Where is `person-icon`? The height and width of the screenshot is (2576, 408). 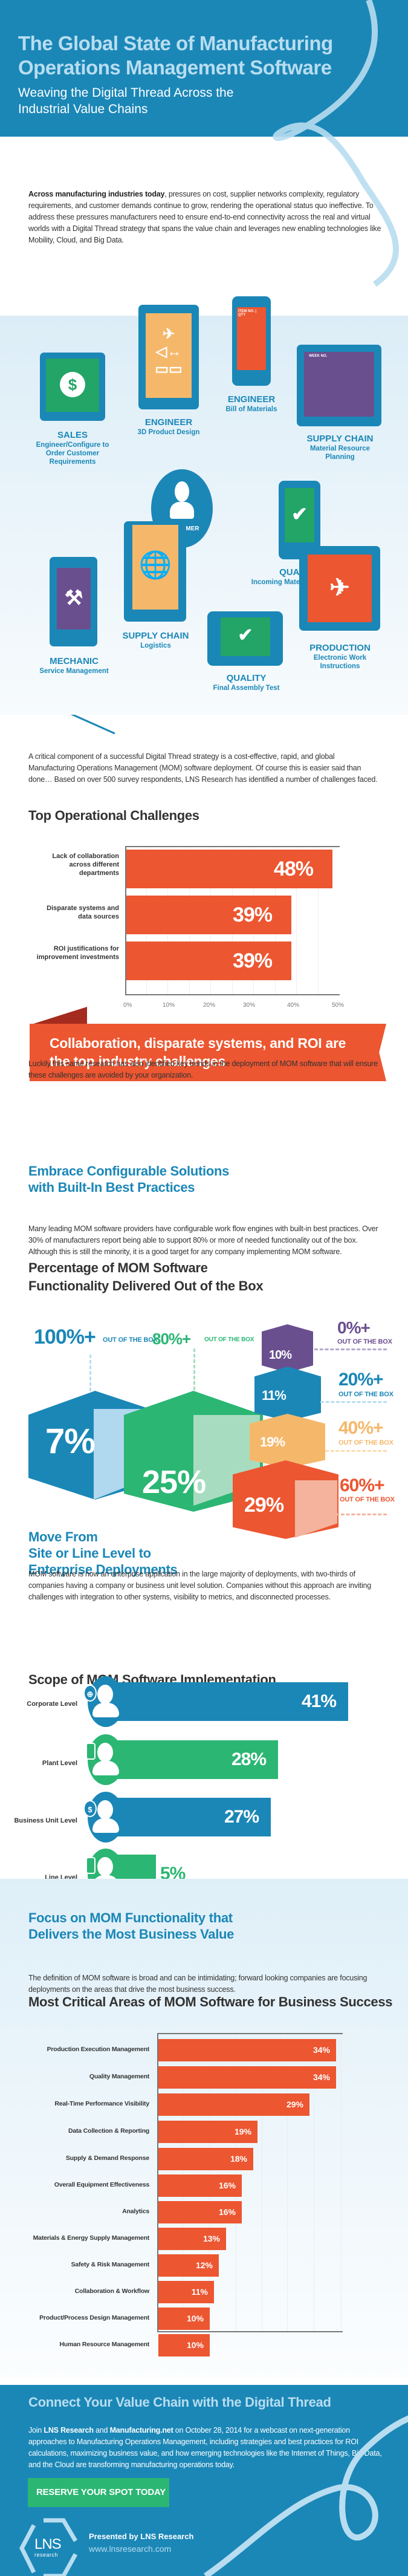
person-icon is located at coordinates (182, 503).